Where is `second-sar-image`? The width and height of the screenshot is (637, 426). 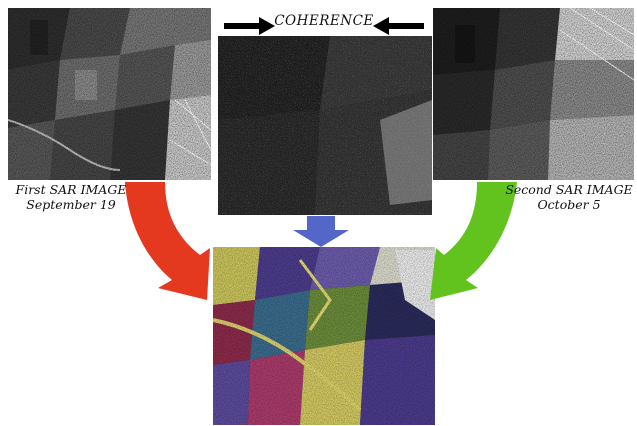 second-sar-image is located at coordinates (533, 94).